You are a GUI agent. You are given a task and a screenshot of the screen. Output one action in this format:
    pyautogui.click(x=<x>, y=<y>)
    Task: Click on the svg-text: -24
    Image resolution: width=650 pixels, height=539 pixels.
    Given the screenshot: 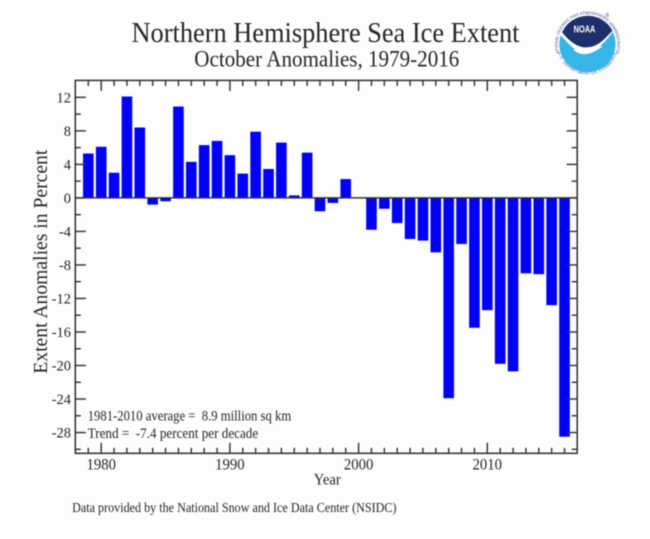 What is the action you would take?
    pyautogui.click(x=62, y=400)
    